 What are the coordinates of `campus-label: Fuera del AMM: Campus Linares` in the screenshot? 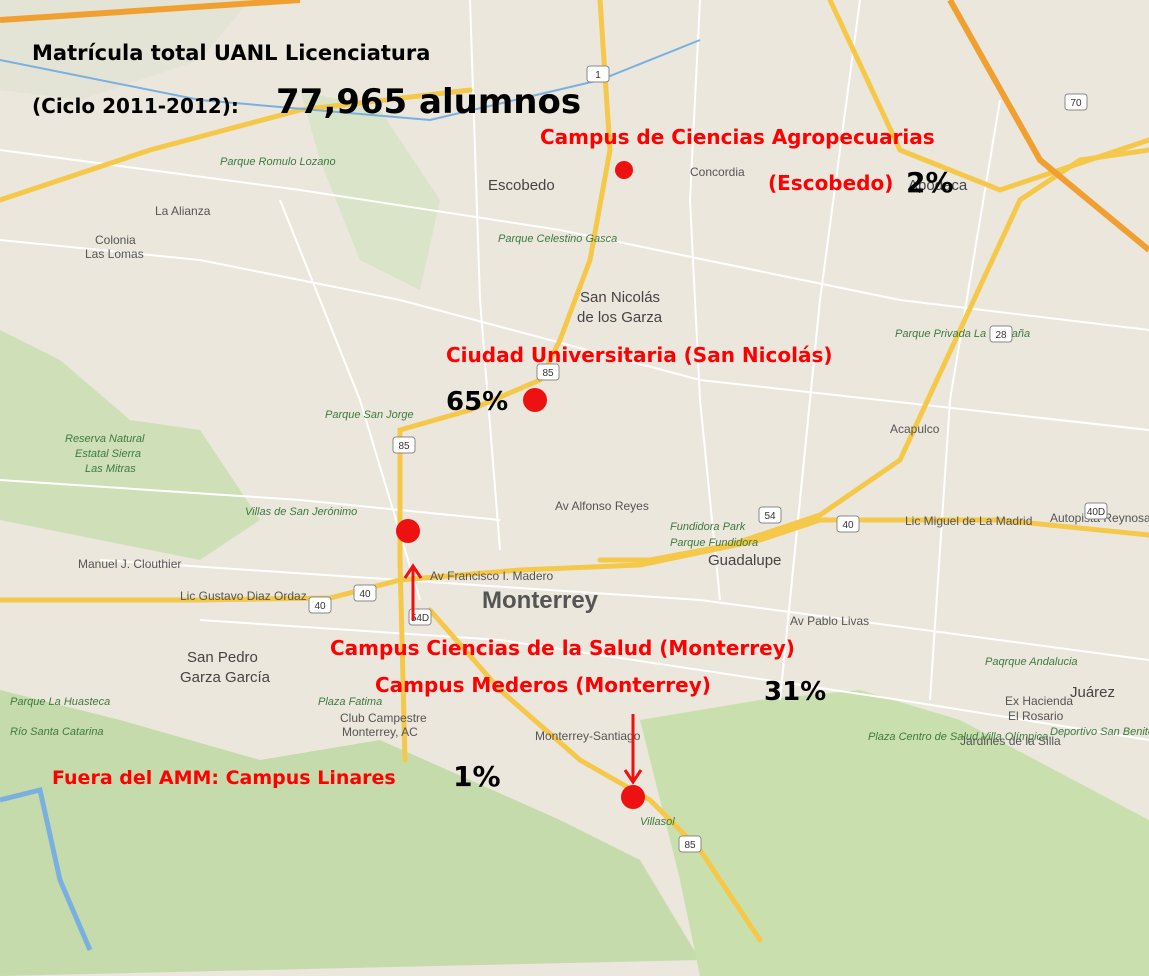 It's located at (224, 778).